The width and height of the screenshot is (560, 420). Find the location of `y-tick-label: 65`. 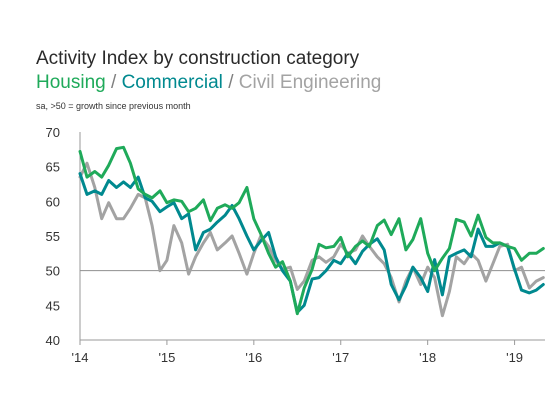

y-tick-label: 65 is located at coordinates (53, 167).